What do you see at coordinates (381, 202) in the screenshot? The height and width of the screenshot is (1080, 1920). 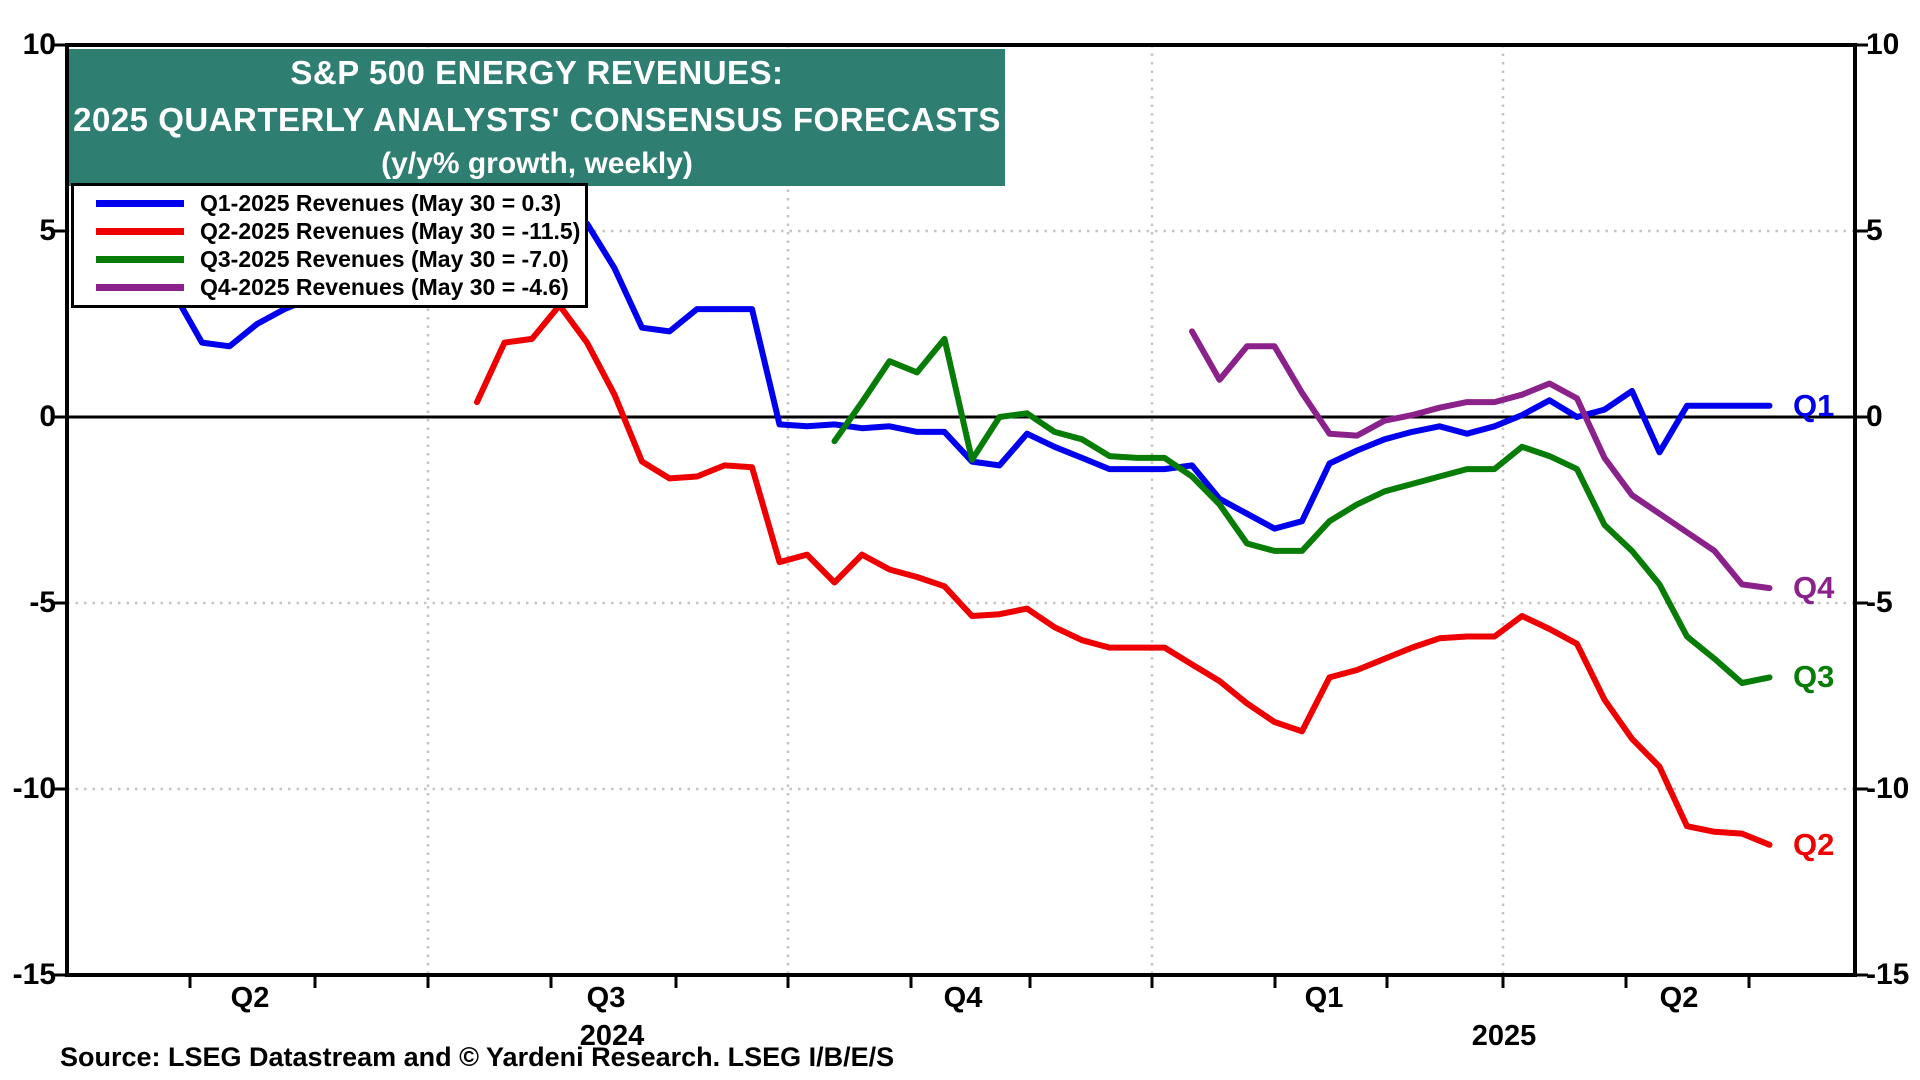 I see `legend-q1-label: Q1-2025 Revenues (May 30 = 0.3)` at bounding box center [381, 202].